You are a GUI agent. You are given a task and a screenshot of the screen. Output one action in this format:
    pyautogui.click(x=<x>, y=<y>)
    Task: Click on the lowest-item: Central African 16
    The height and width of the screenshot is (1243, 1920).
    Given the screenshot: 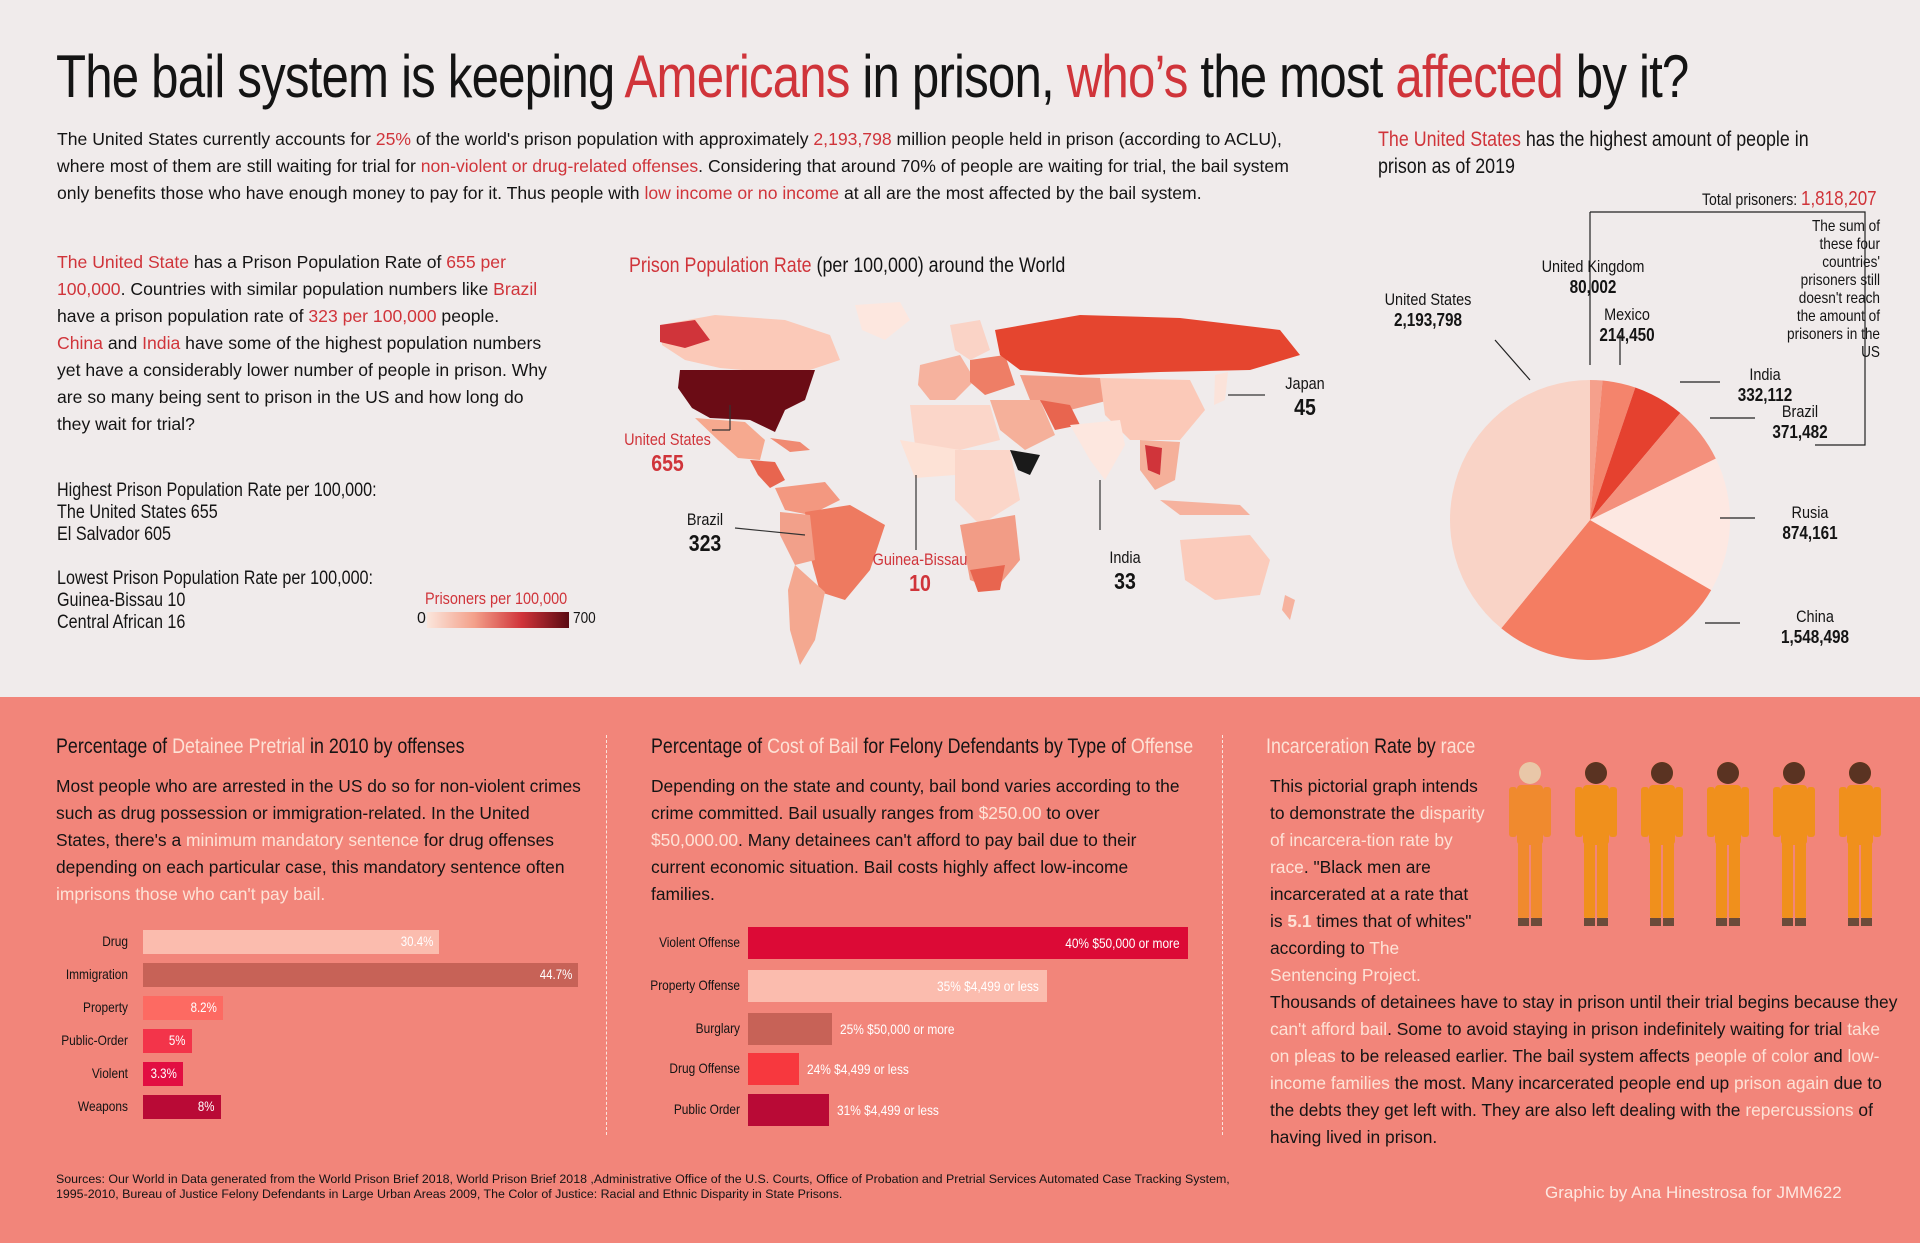 What is the action you would take?
    pyautogui.click(x=121, y=622)
    